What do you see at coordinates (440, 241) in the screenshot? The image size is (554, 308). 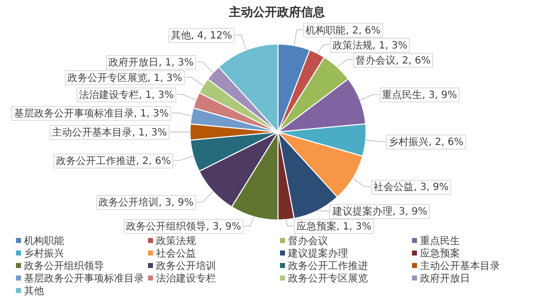 I see `legend-label: 重点民生` at bounding box center [440, 241].